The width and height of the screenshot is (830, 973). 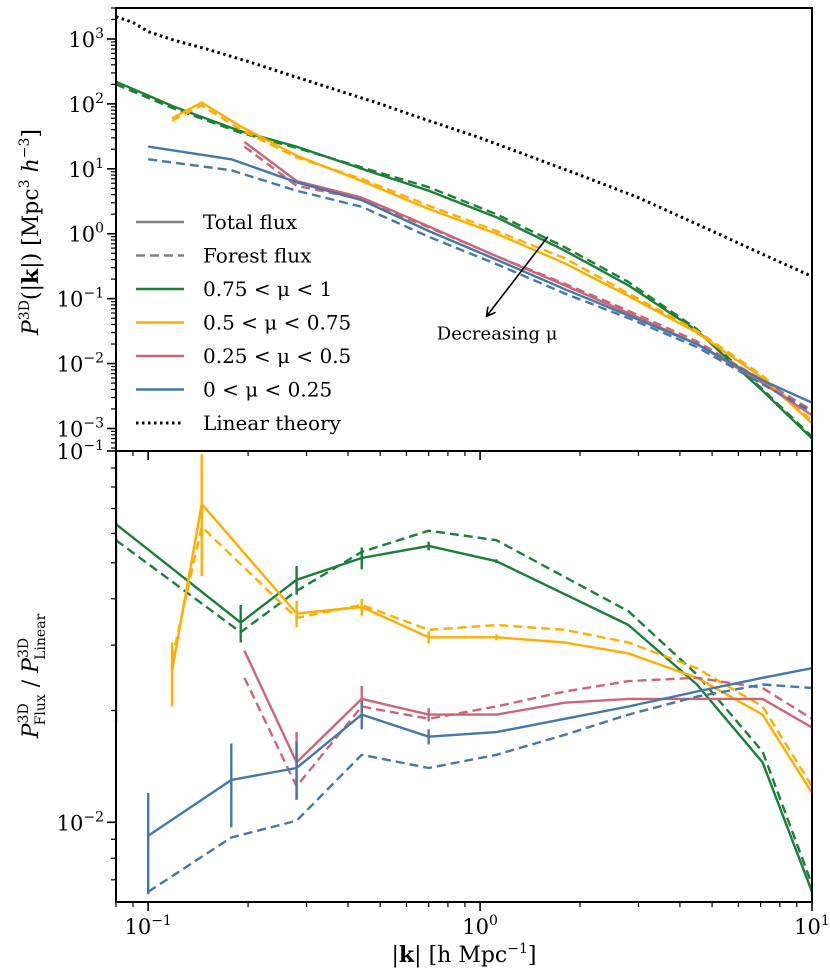 What do you see at coordinates (250, 222) in the screenshot?
I see `legend-label-total-flux: Total flux` at bounding box center [250, 222].